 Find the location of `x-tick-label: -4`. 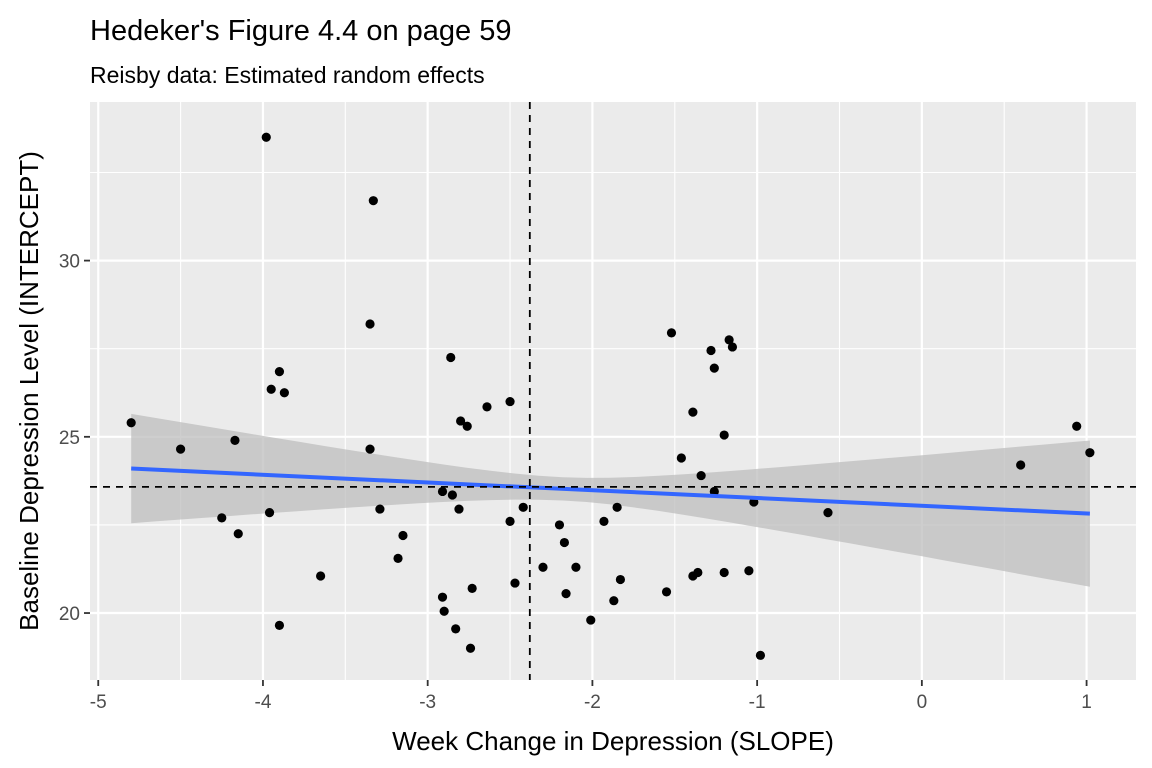

x-tick-label: -4 is located at coordinates (263, 702).